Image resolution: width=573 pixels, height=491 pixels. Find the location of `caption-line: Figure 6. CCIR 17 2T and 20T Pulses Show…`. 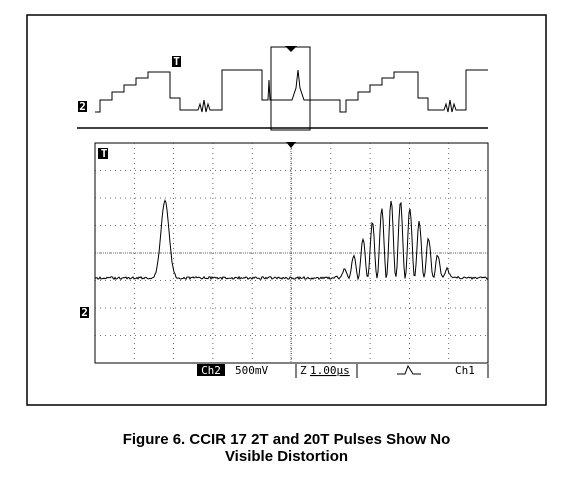

caption-line: Figure 6. CCIR 17 2T and 20T Pulses Show… is located at coordinates (286, 439).